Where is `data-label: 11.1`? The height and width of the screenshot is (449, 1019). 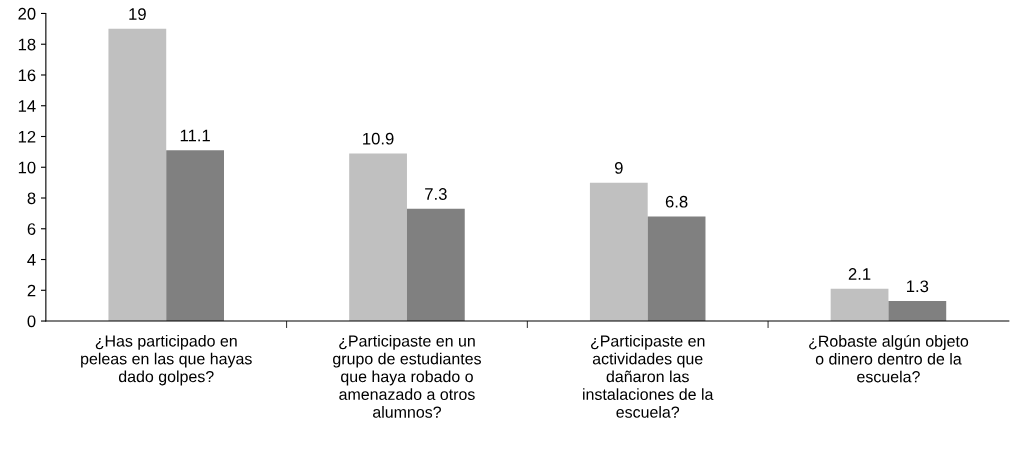
data-label: 11.1 is located at coordinates (195, 135).